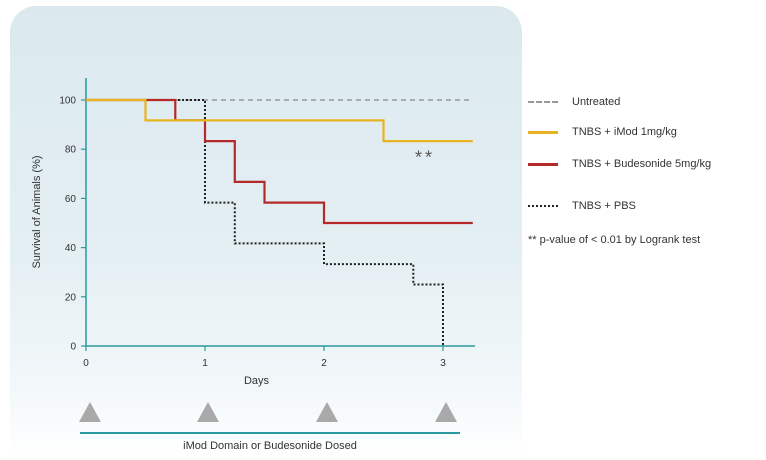 The height and width of the screenshot is (460, 766). I want to click on y-tick-label: 60, so click(71, 199).